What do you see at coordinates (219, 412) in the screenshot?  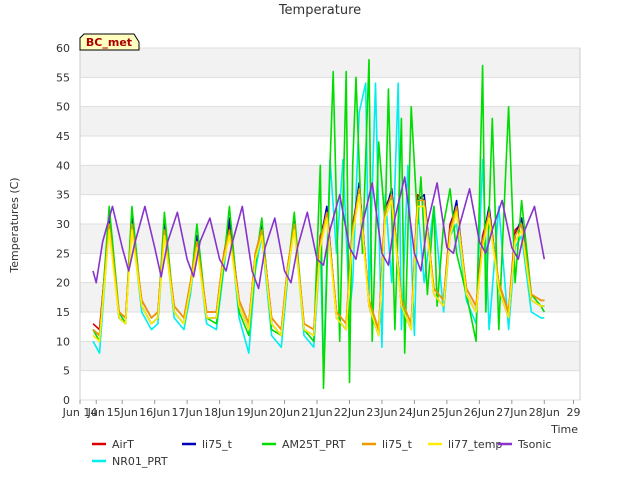 I see `x-tick-label: 18Jun` at bounding box center [219, 412].